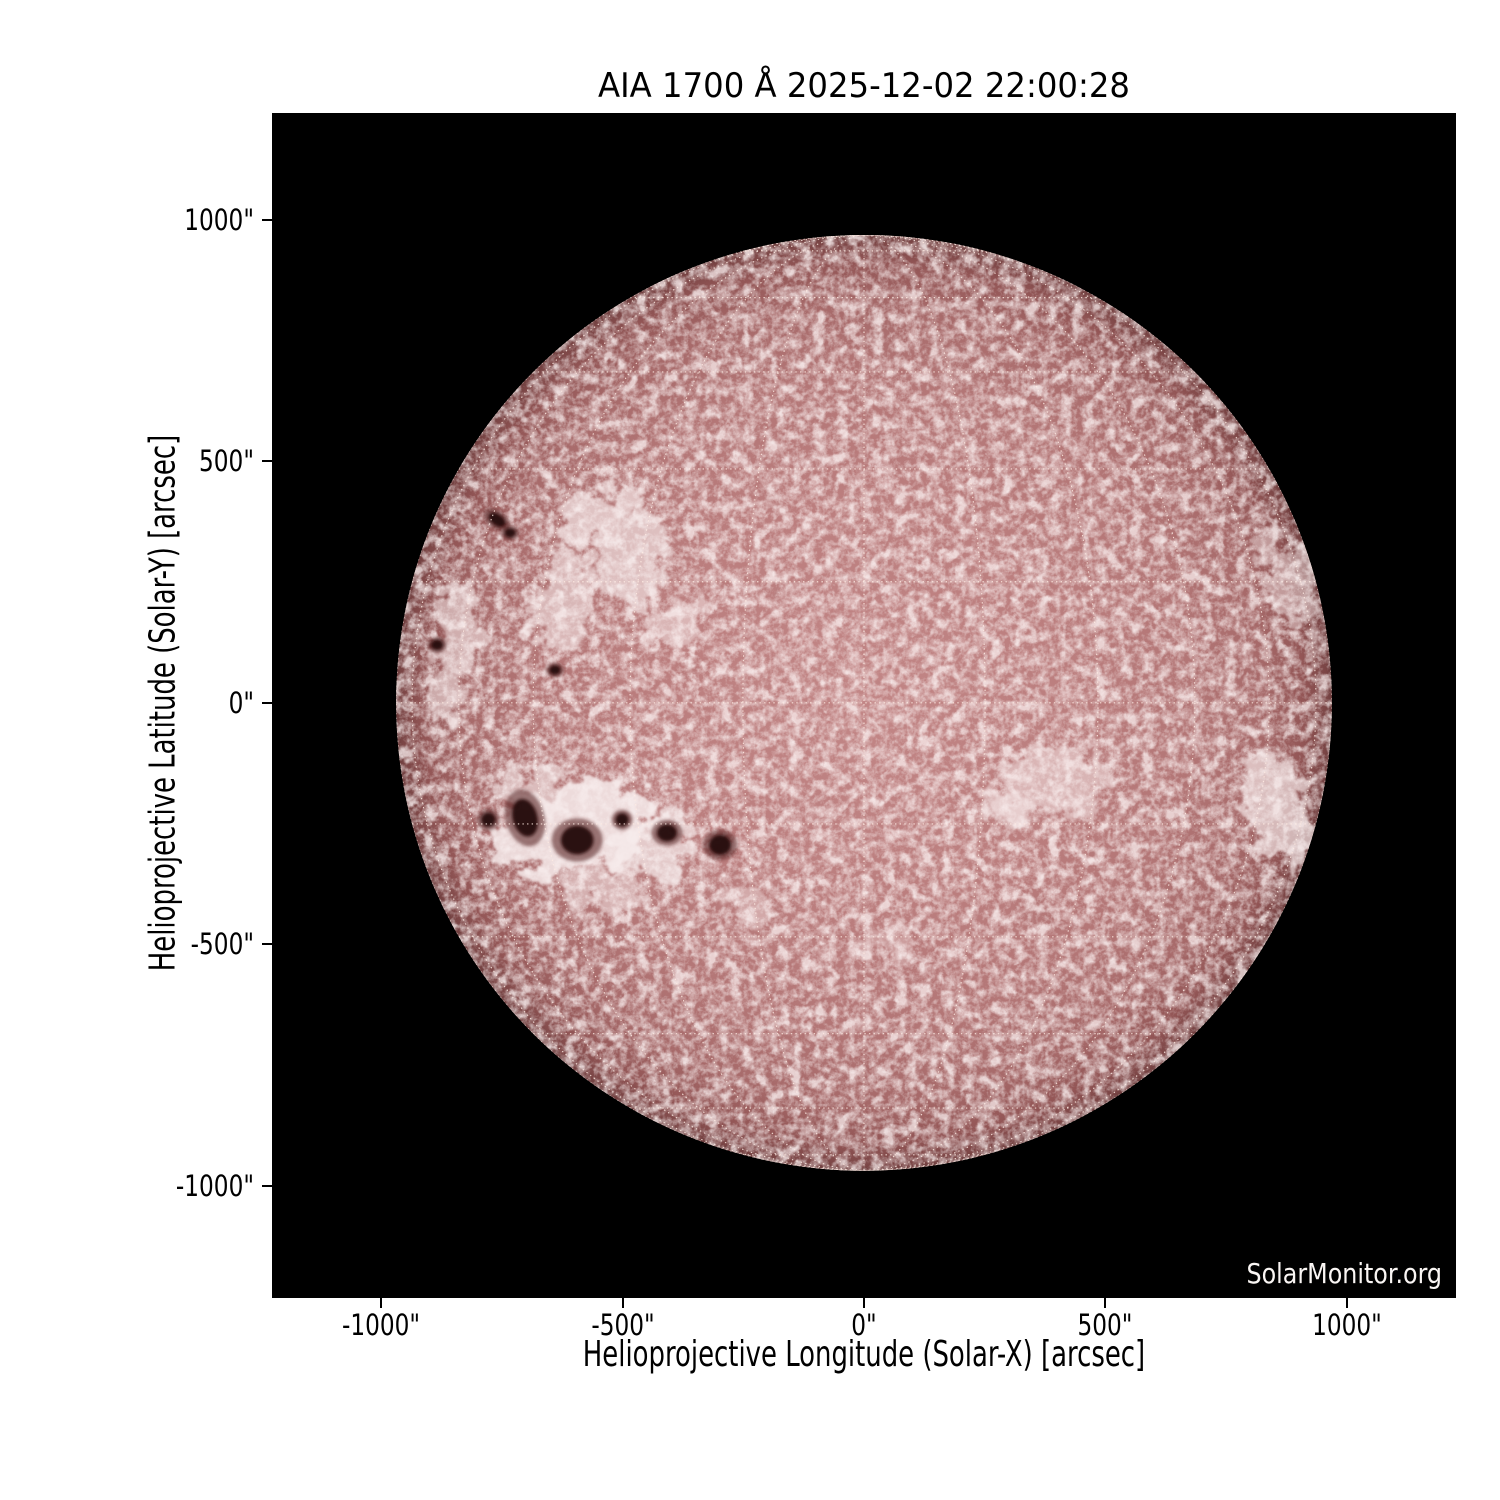 The height and width of the screenshot is (1500, 1500). What do you see at coordinates (582, 685) in the screenshot?
I see `sunspot-group` at bounding box center [582, 685].